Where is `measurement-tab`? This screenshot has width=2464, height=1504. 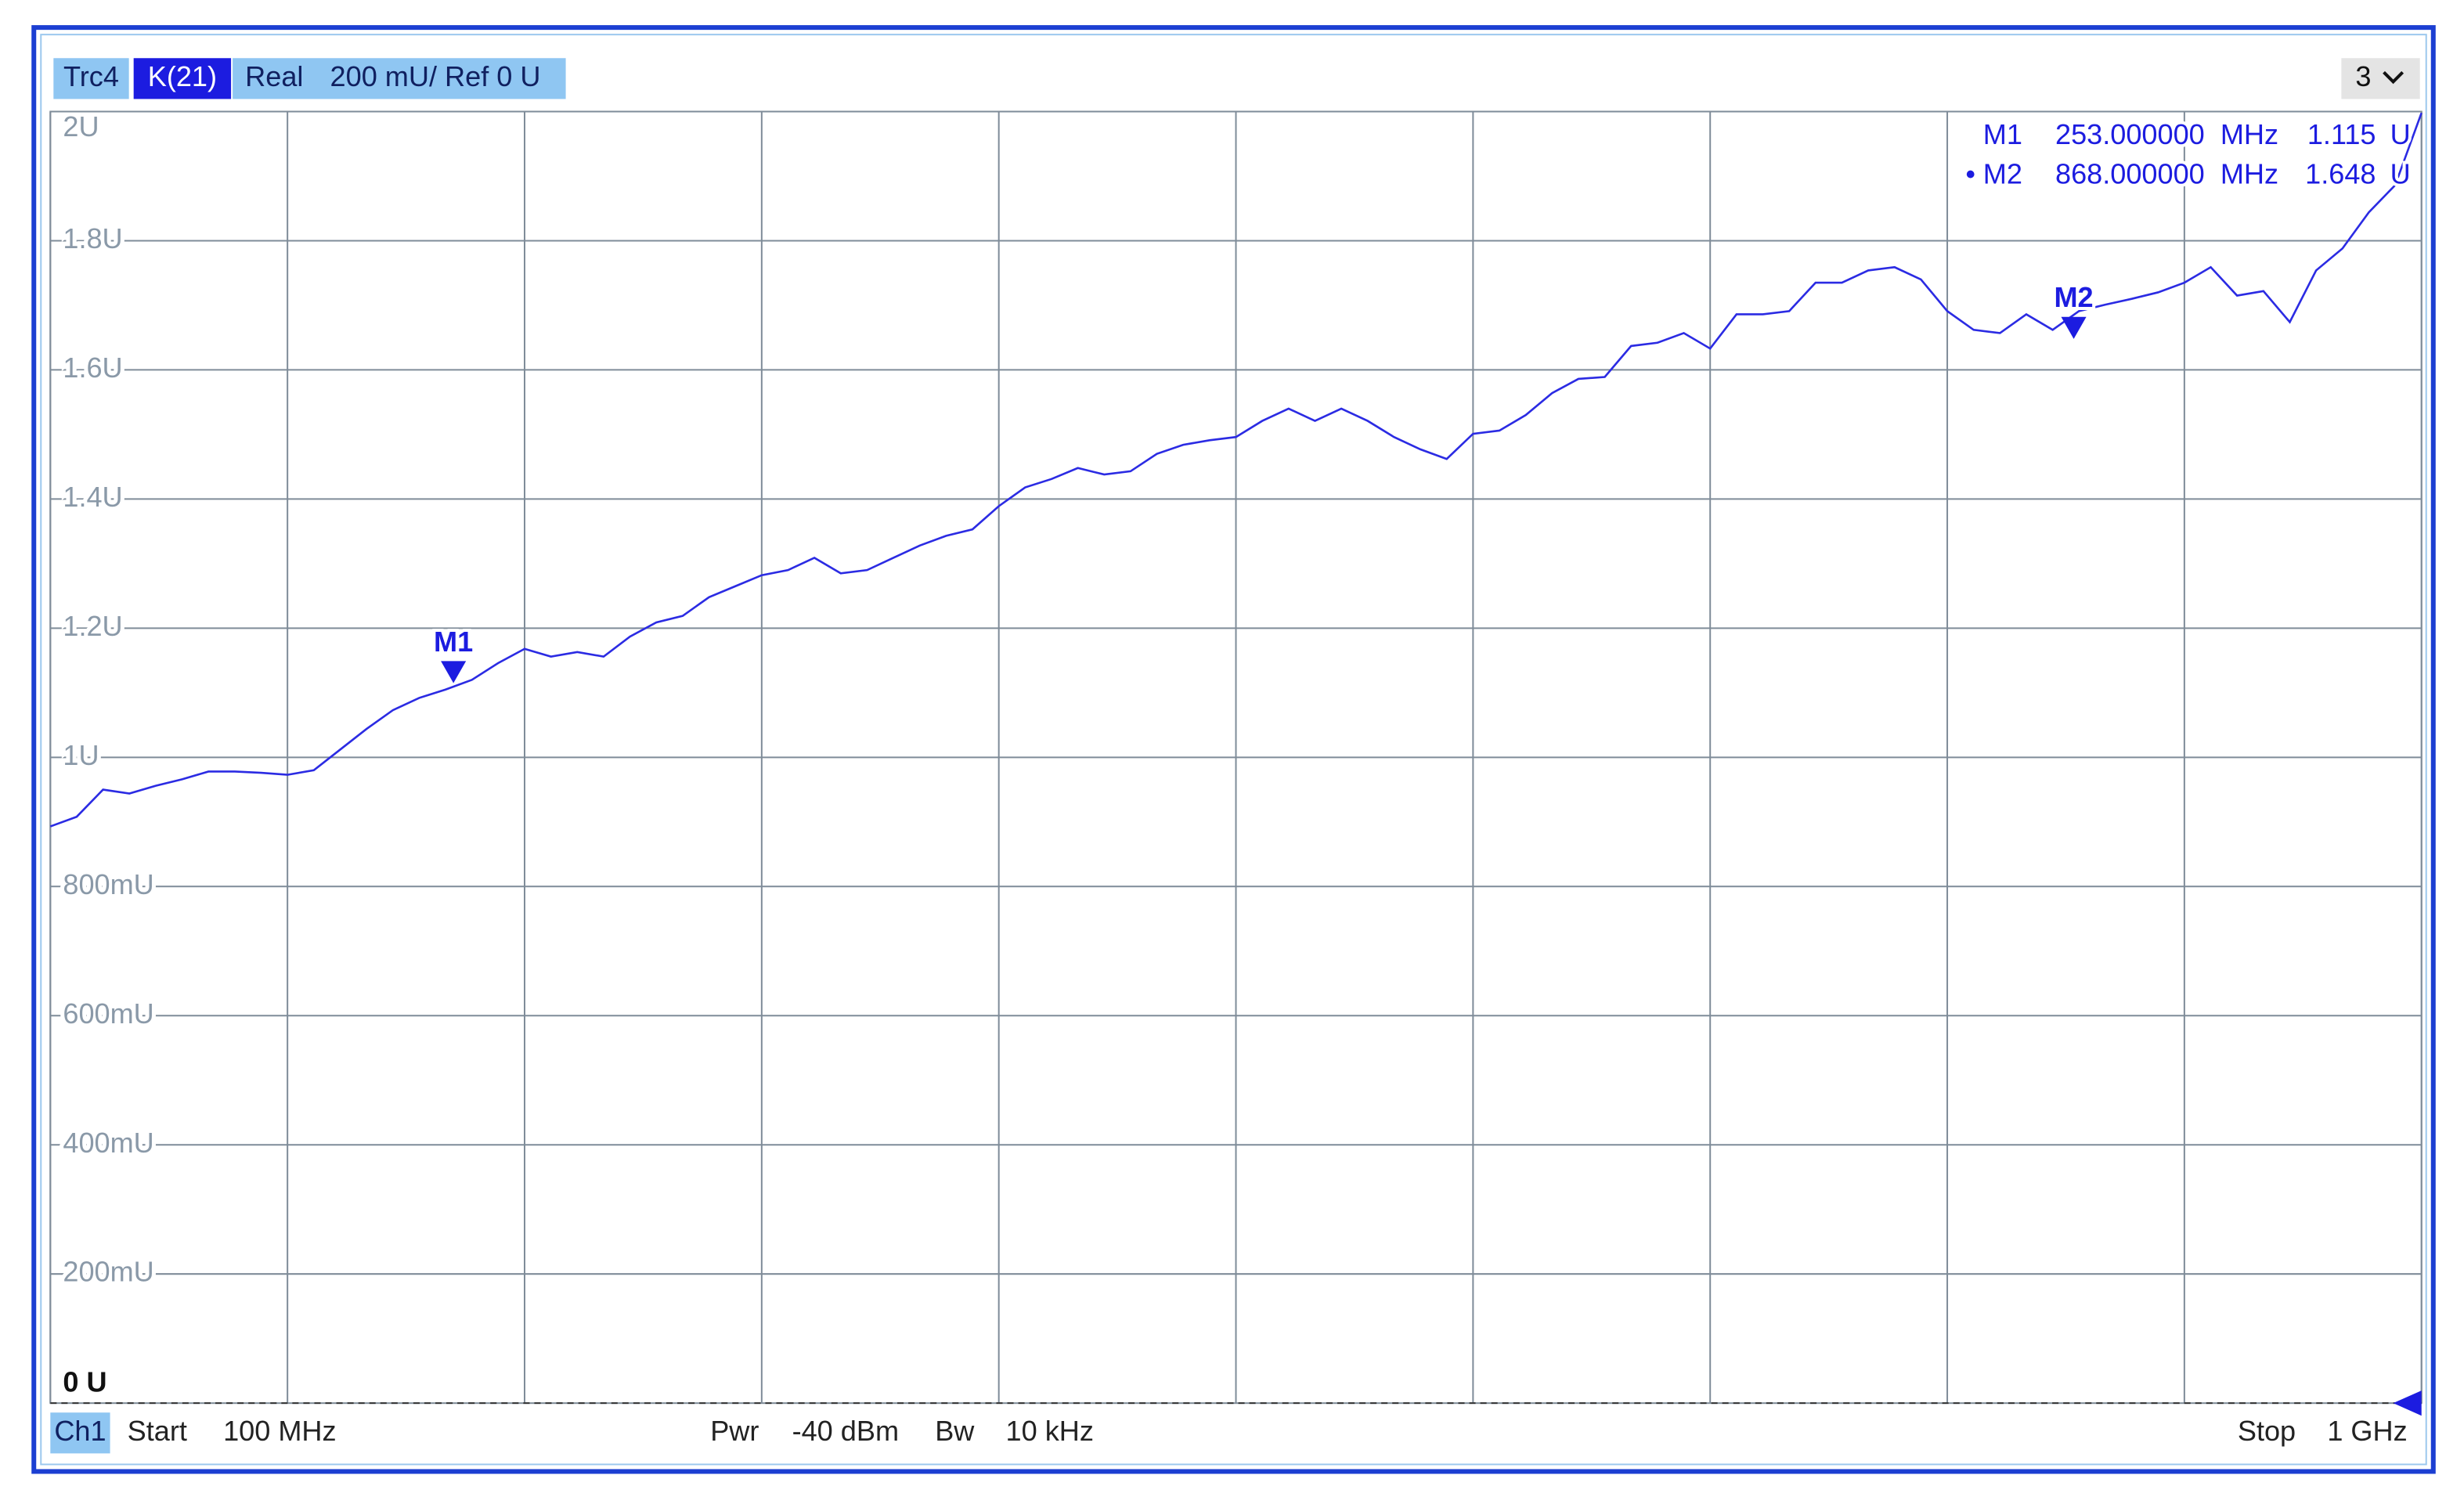 measurement-tab is located at coordinates (182, 78).